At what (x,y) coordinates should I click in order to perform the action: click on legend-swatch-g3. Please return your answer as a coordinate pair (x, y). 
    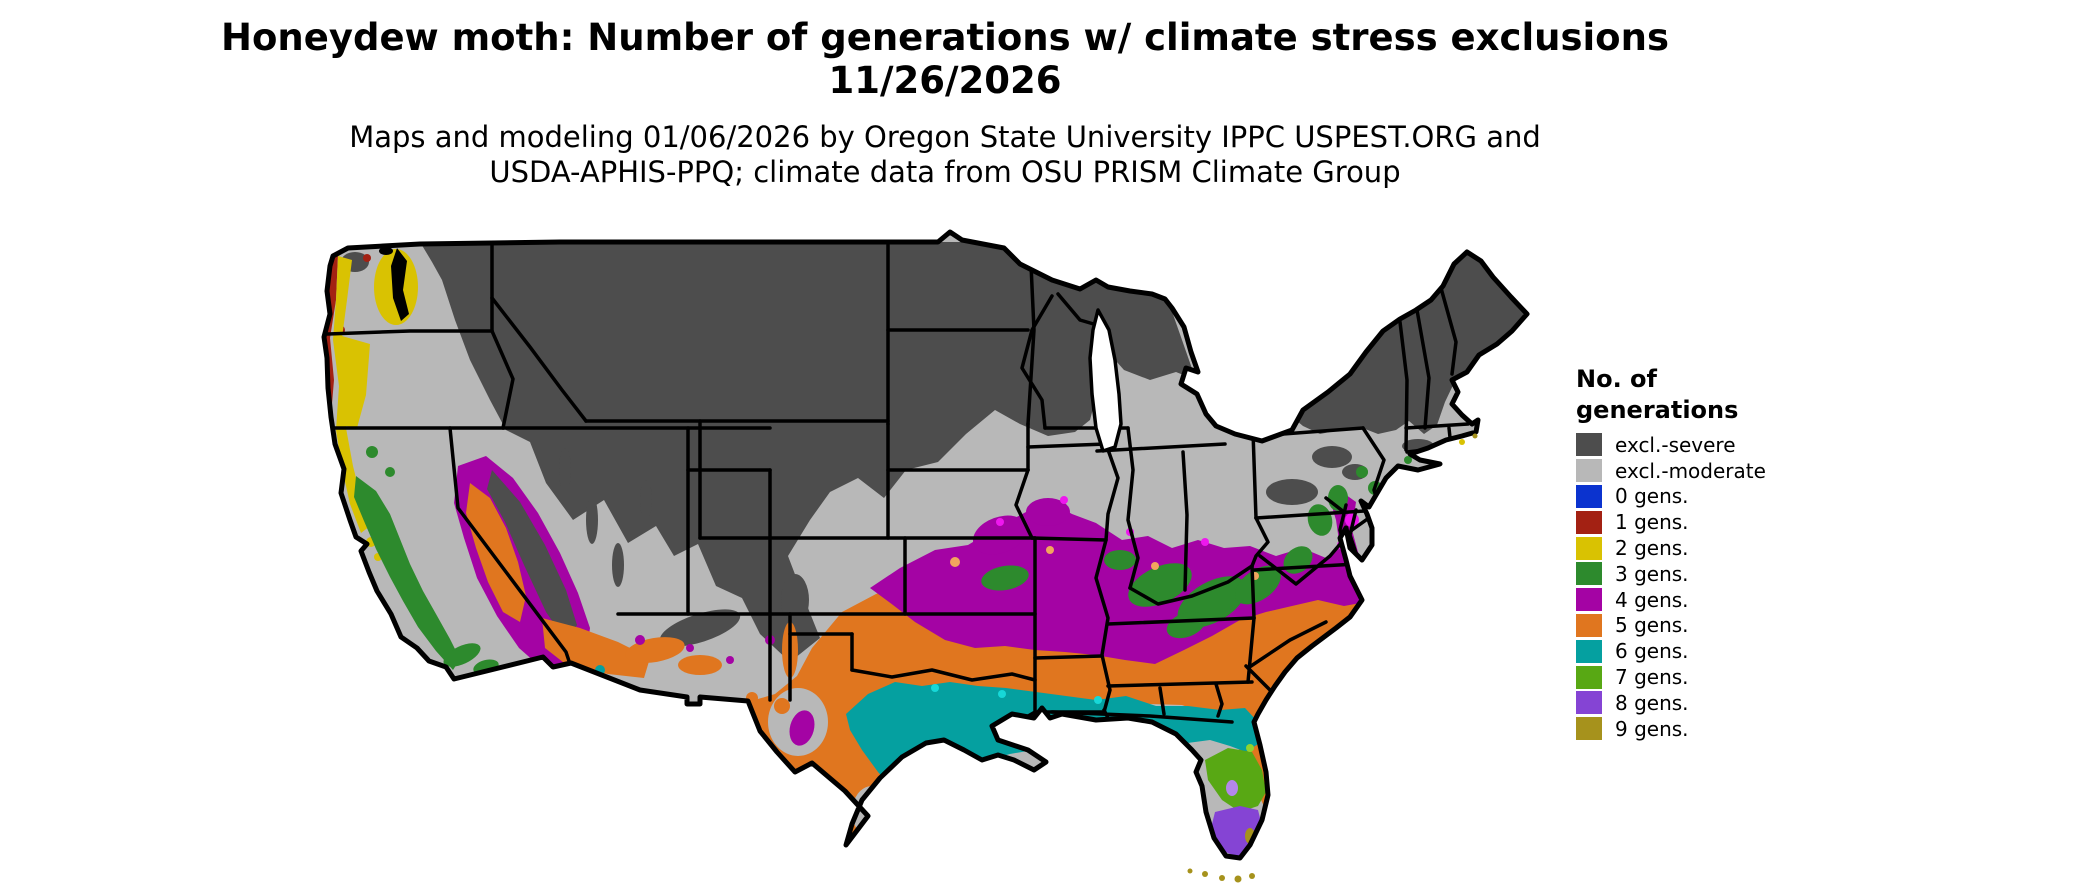
    Looking at the image, I should click on (1589, 574).